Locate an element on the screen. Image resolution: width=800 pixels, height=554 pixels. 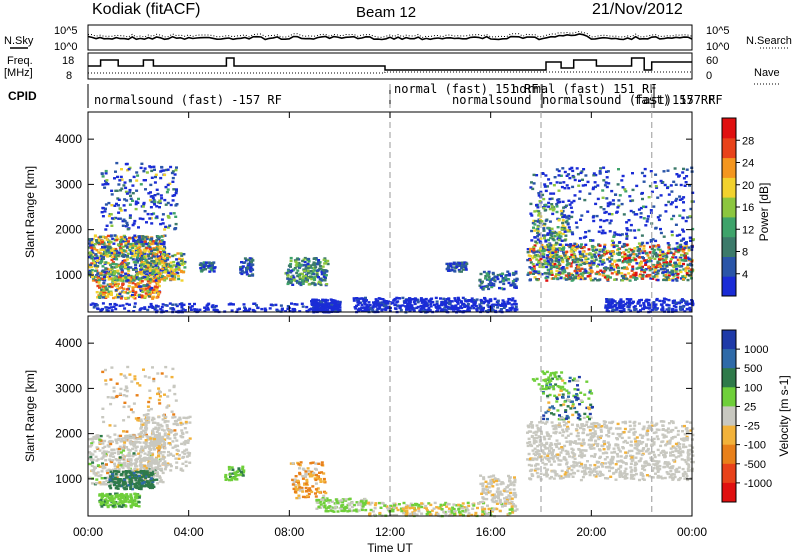
power-colorbar-label: Power [dB] is located at coordinates (764, 212).